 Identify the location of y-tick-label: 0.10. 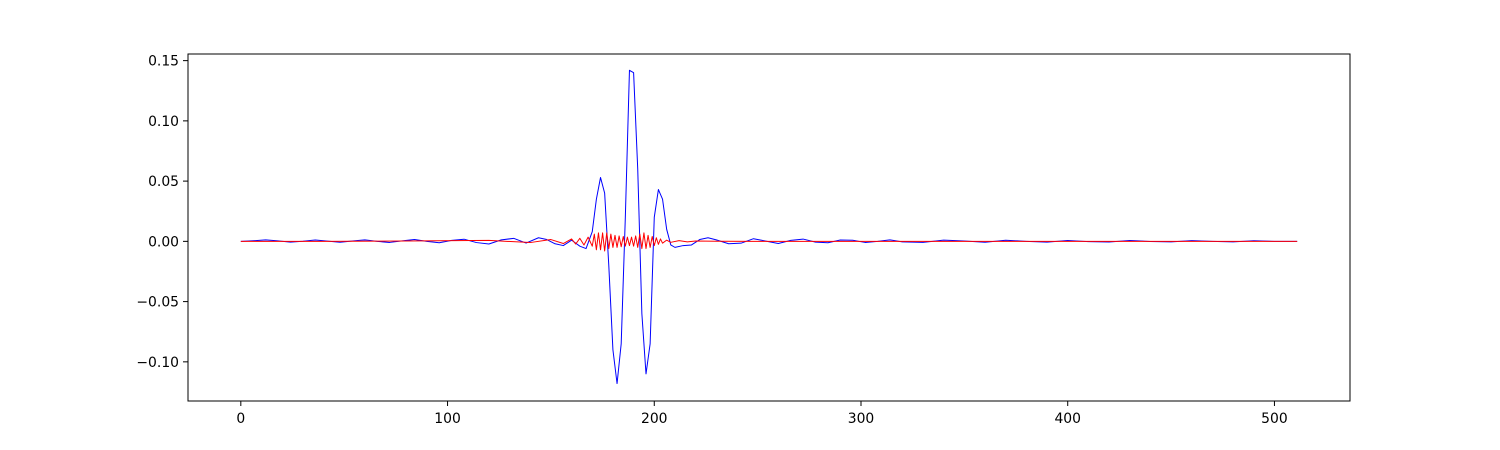
(163, 122).